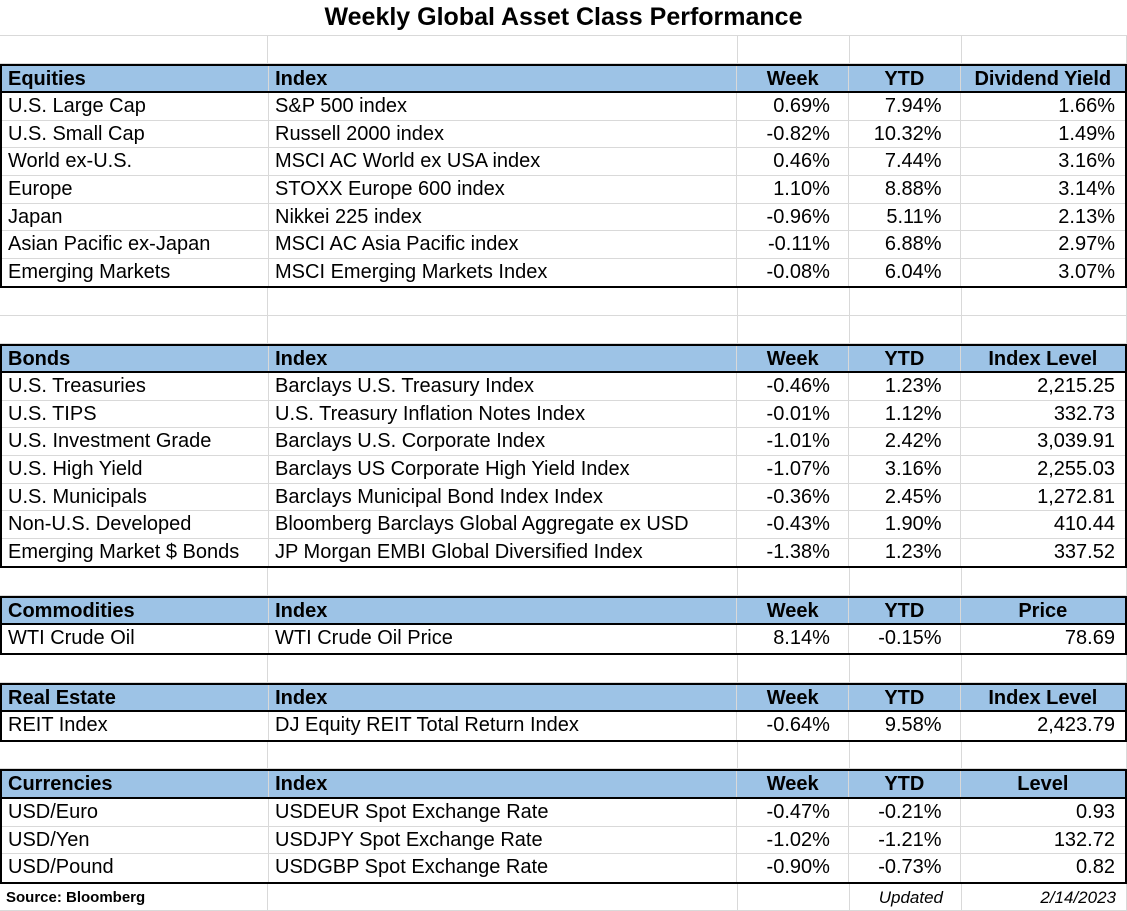 The height and width of the screenshot is (911, 1127). What do you see at coordinates (1089, 638) in the screenshot?
I see `value-cell: 78.69` at bounding box center [1089, 638].